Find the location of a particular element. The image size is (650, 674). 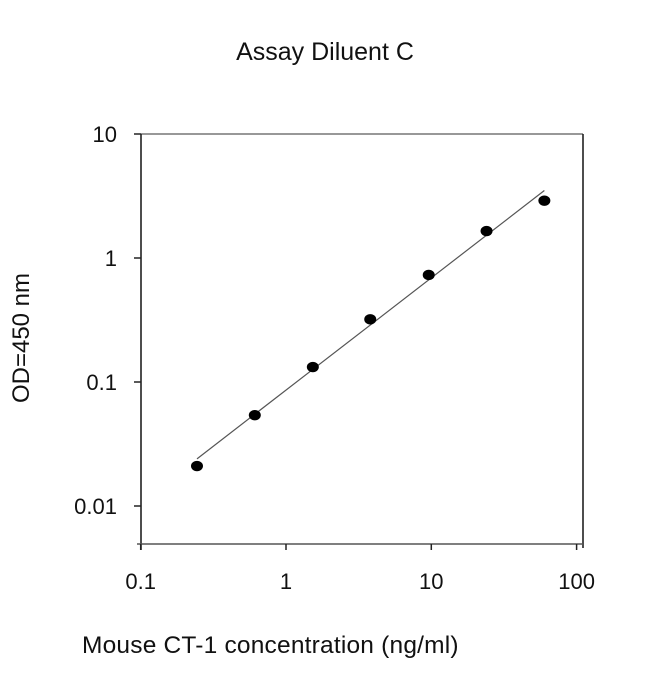

x-tick-label: 100 is located at coordinates (576, 581).